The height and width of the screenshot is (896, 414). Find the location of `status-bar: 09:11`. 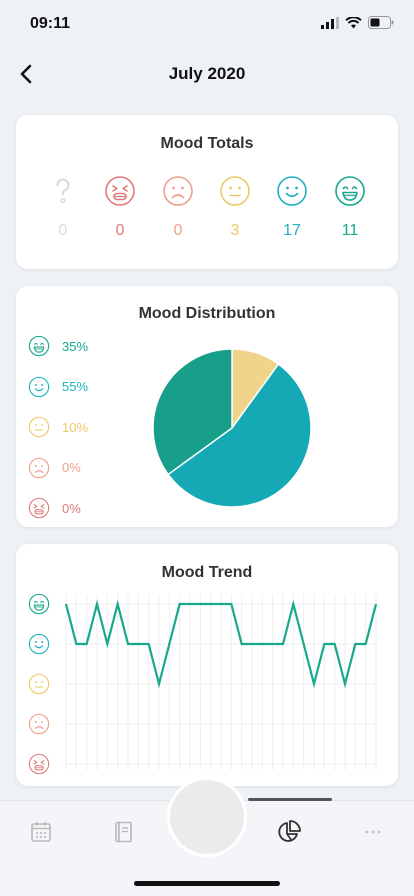

status-bar: 09:11 is located at coordinates (207, 24).